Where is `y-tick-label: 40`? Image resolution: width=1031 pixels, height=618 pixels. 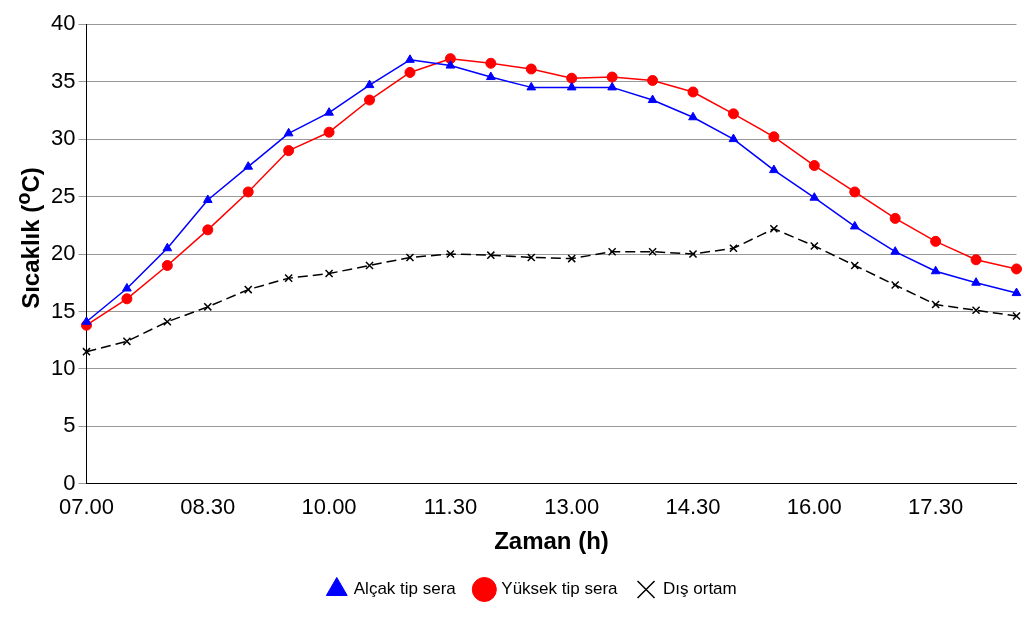
y-tick-label: 40 is located at coordinates (63, 23).